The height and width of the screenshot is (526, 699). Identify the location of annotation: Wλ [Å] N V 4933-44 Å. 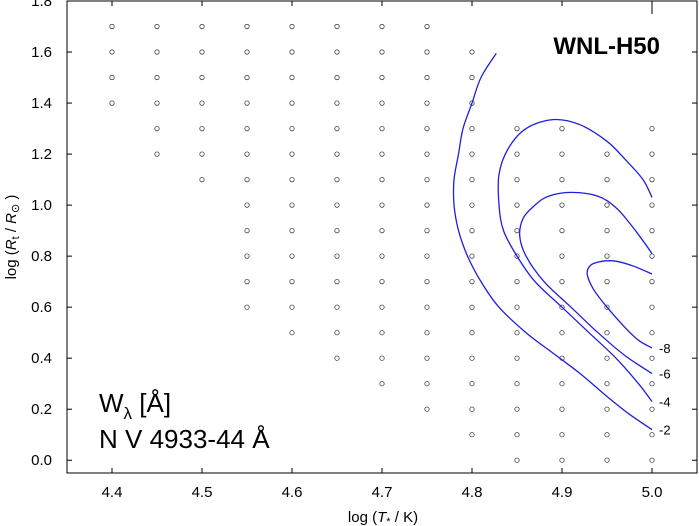
(184, 421).